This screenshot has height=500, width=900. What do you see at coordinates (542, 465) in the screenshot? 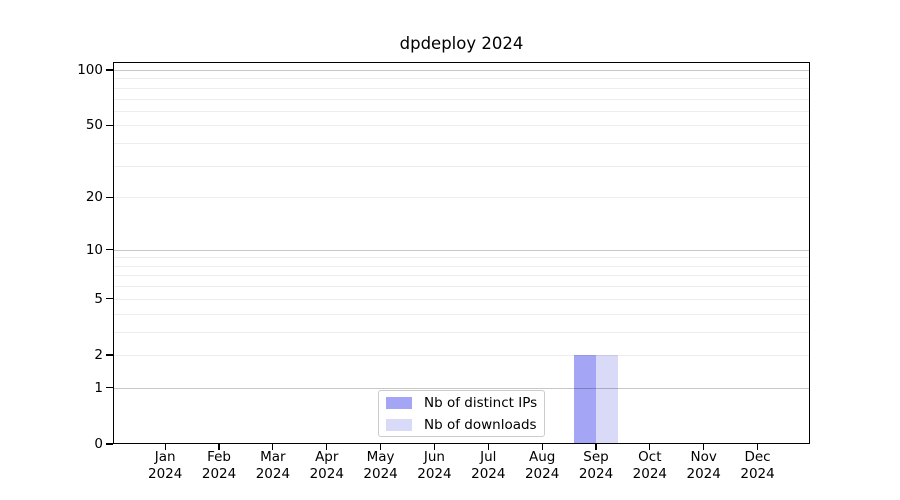
I see `x-axis-tick-label: Aug 2024` at bounding box center [542, 465].